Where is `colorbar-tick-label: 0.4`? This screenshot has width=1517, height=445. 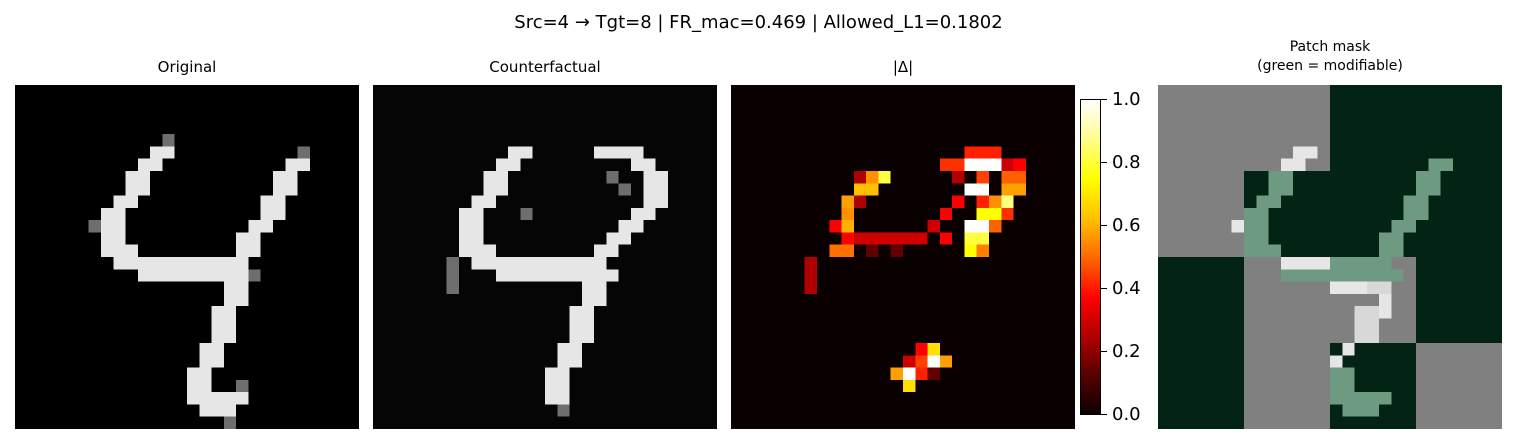 colorbar-tick-label: 0.4 is located at coordinates (1126, 288).